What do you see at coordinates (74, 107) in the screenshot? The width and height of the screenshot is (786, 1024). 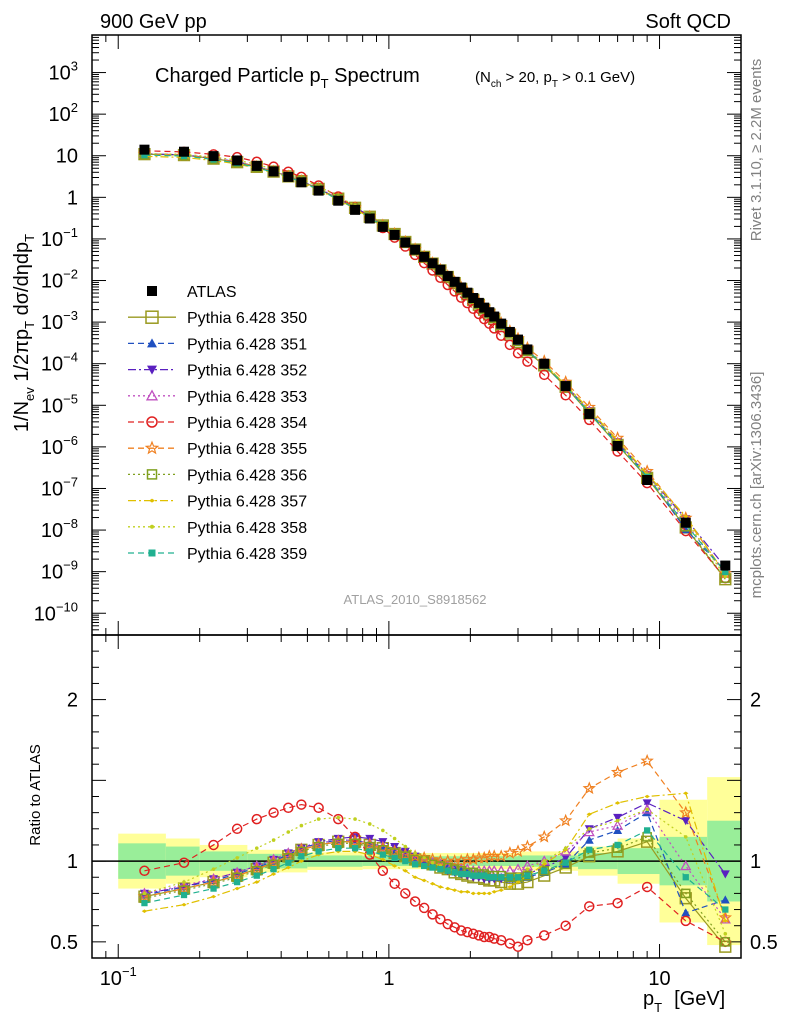 I see `y-tick-exponent: 2` at bounding box center [74, 107].